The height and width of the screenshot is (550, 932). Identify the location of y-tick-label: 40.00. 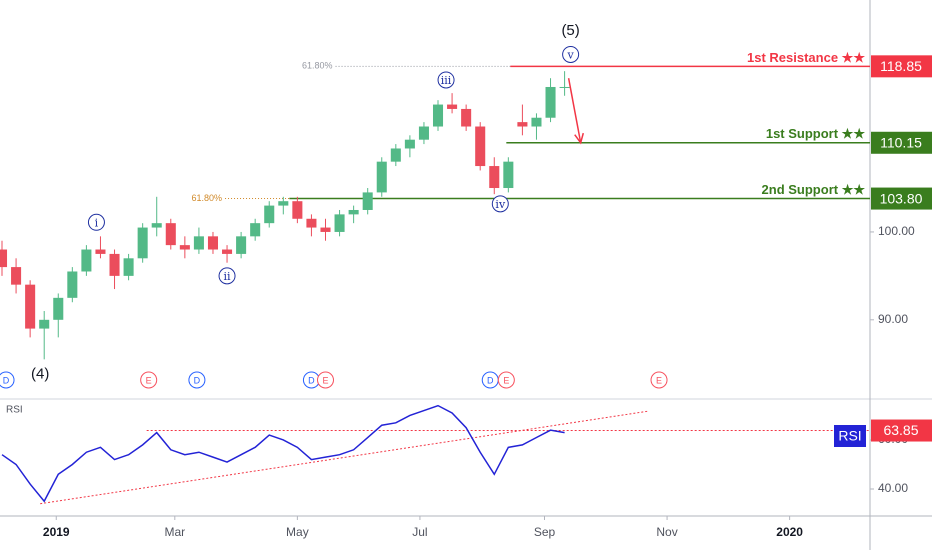
(893, 488).